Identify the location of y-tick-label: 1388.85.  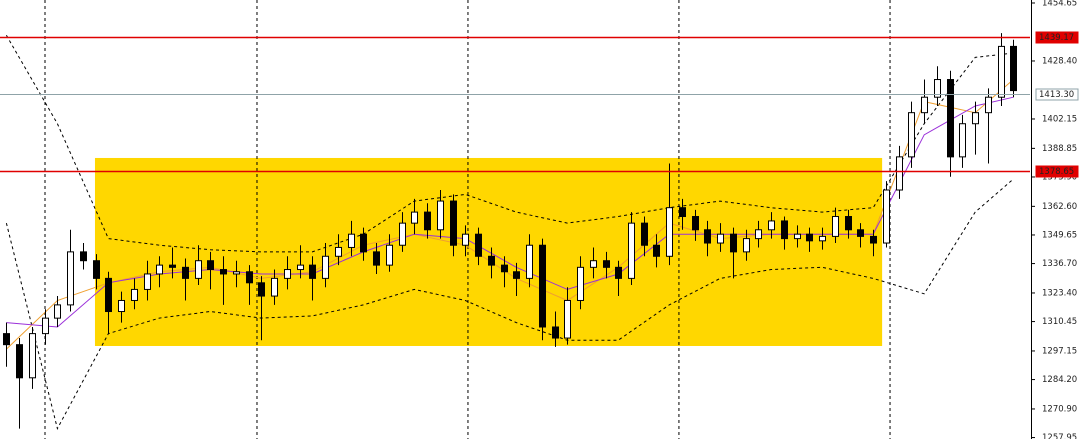
(1059, 149).